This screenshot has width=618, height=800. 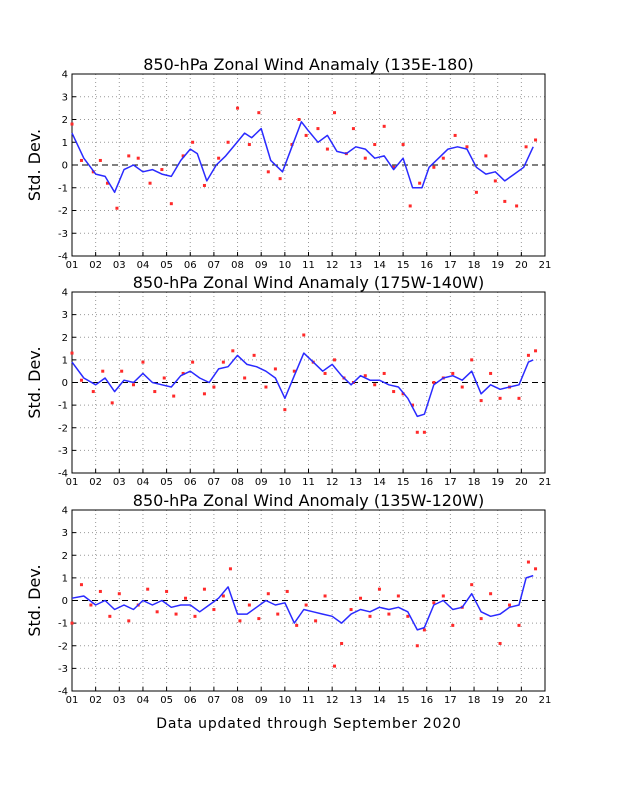 What do you see at coordinates (308, 282) in the screenshot?
I see `chart-title: 850-hPa Zonal Wind Anamaly (175W-140W)` at bounding box center [308, 282].